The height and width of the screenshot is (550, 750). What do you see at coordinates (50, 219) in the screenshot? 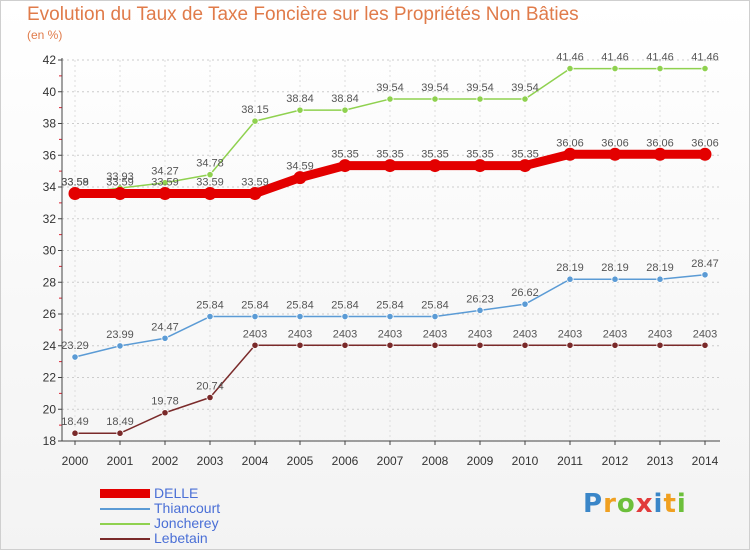
I see `y-tick-label: 32` at bounding box center [50, 219].